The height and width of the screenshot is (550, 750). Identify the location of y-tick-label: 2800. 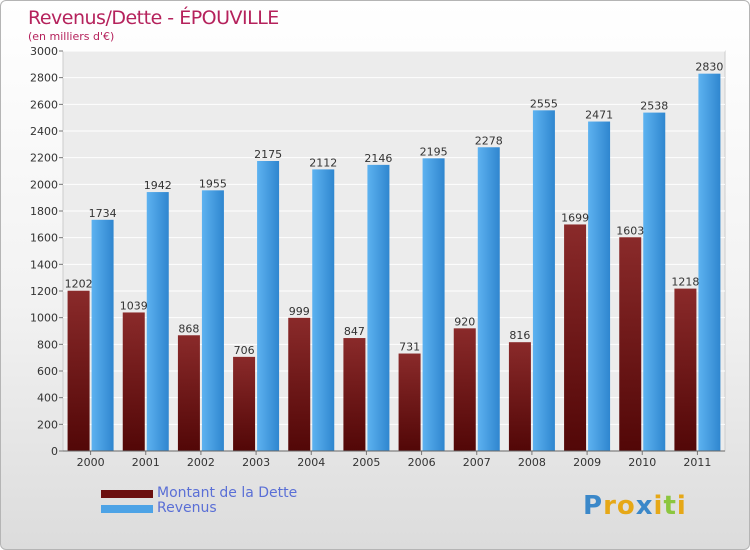
(44, 78).